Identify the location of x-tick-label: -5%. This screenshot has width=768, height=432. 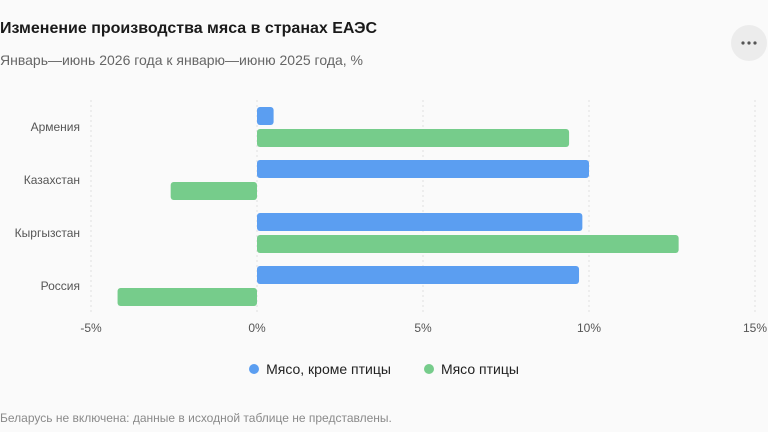
(91, 328).